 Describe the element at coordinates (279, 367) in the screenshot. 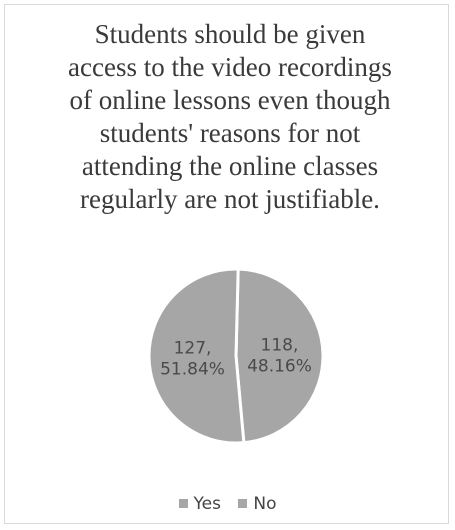

I see `data-label-yes-percent: 48.16%` at that location.